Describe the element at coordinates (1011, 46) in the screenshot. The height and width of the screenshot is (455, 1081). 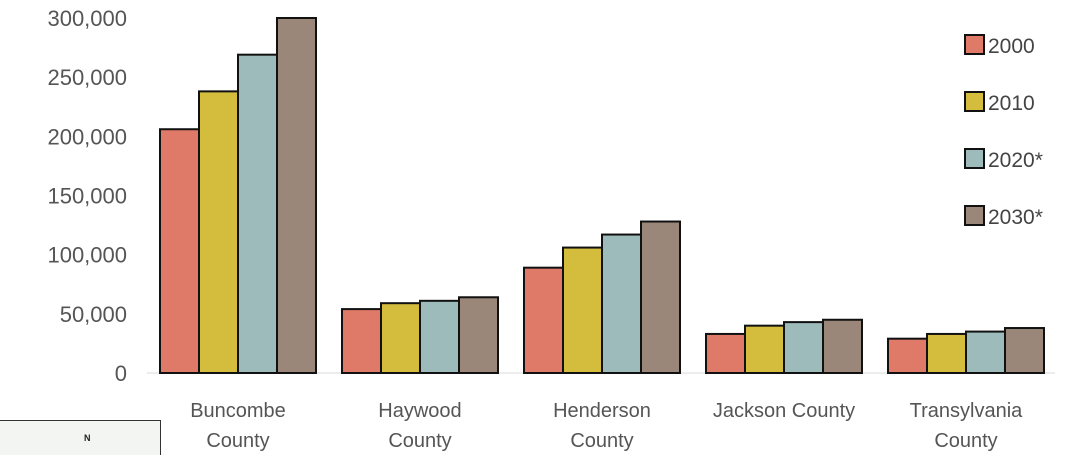
I see `legend-label: 2000` at that location.